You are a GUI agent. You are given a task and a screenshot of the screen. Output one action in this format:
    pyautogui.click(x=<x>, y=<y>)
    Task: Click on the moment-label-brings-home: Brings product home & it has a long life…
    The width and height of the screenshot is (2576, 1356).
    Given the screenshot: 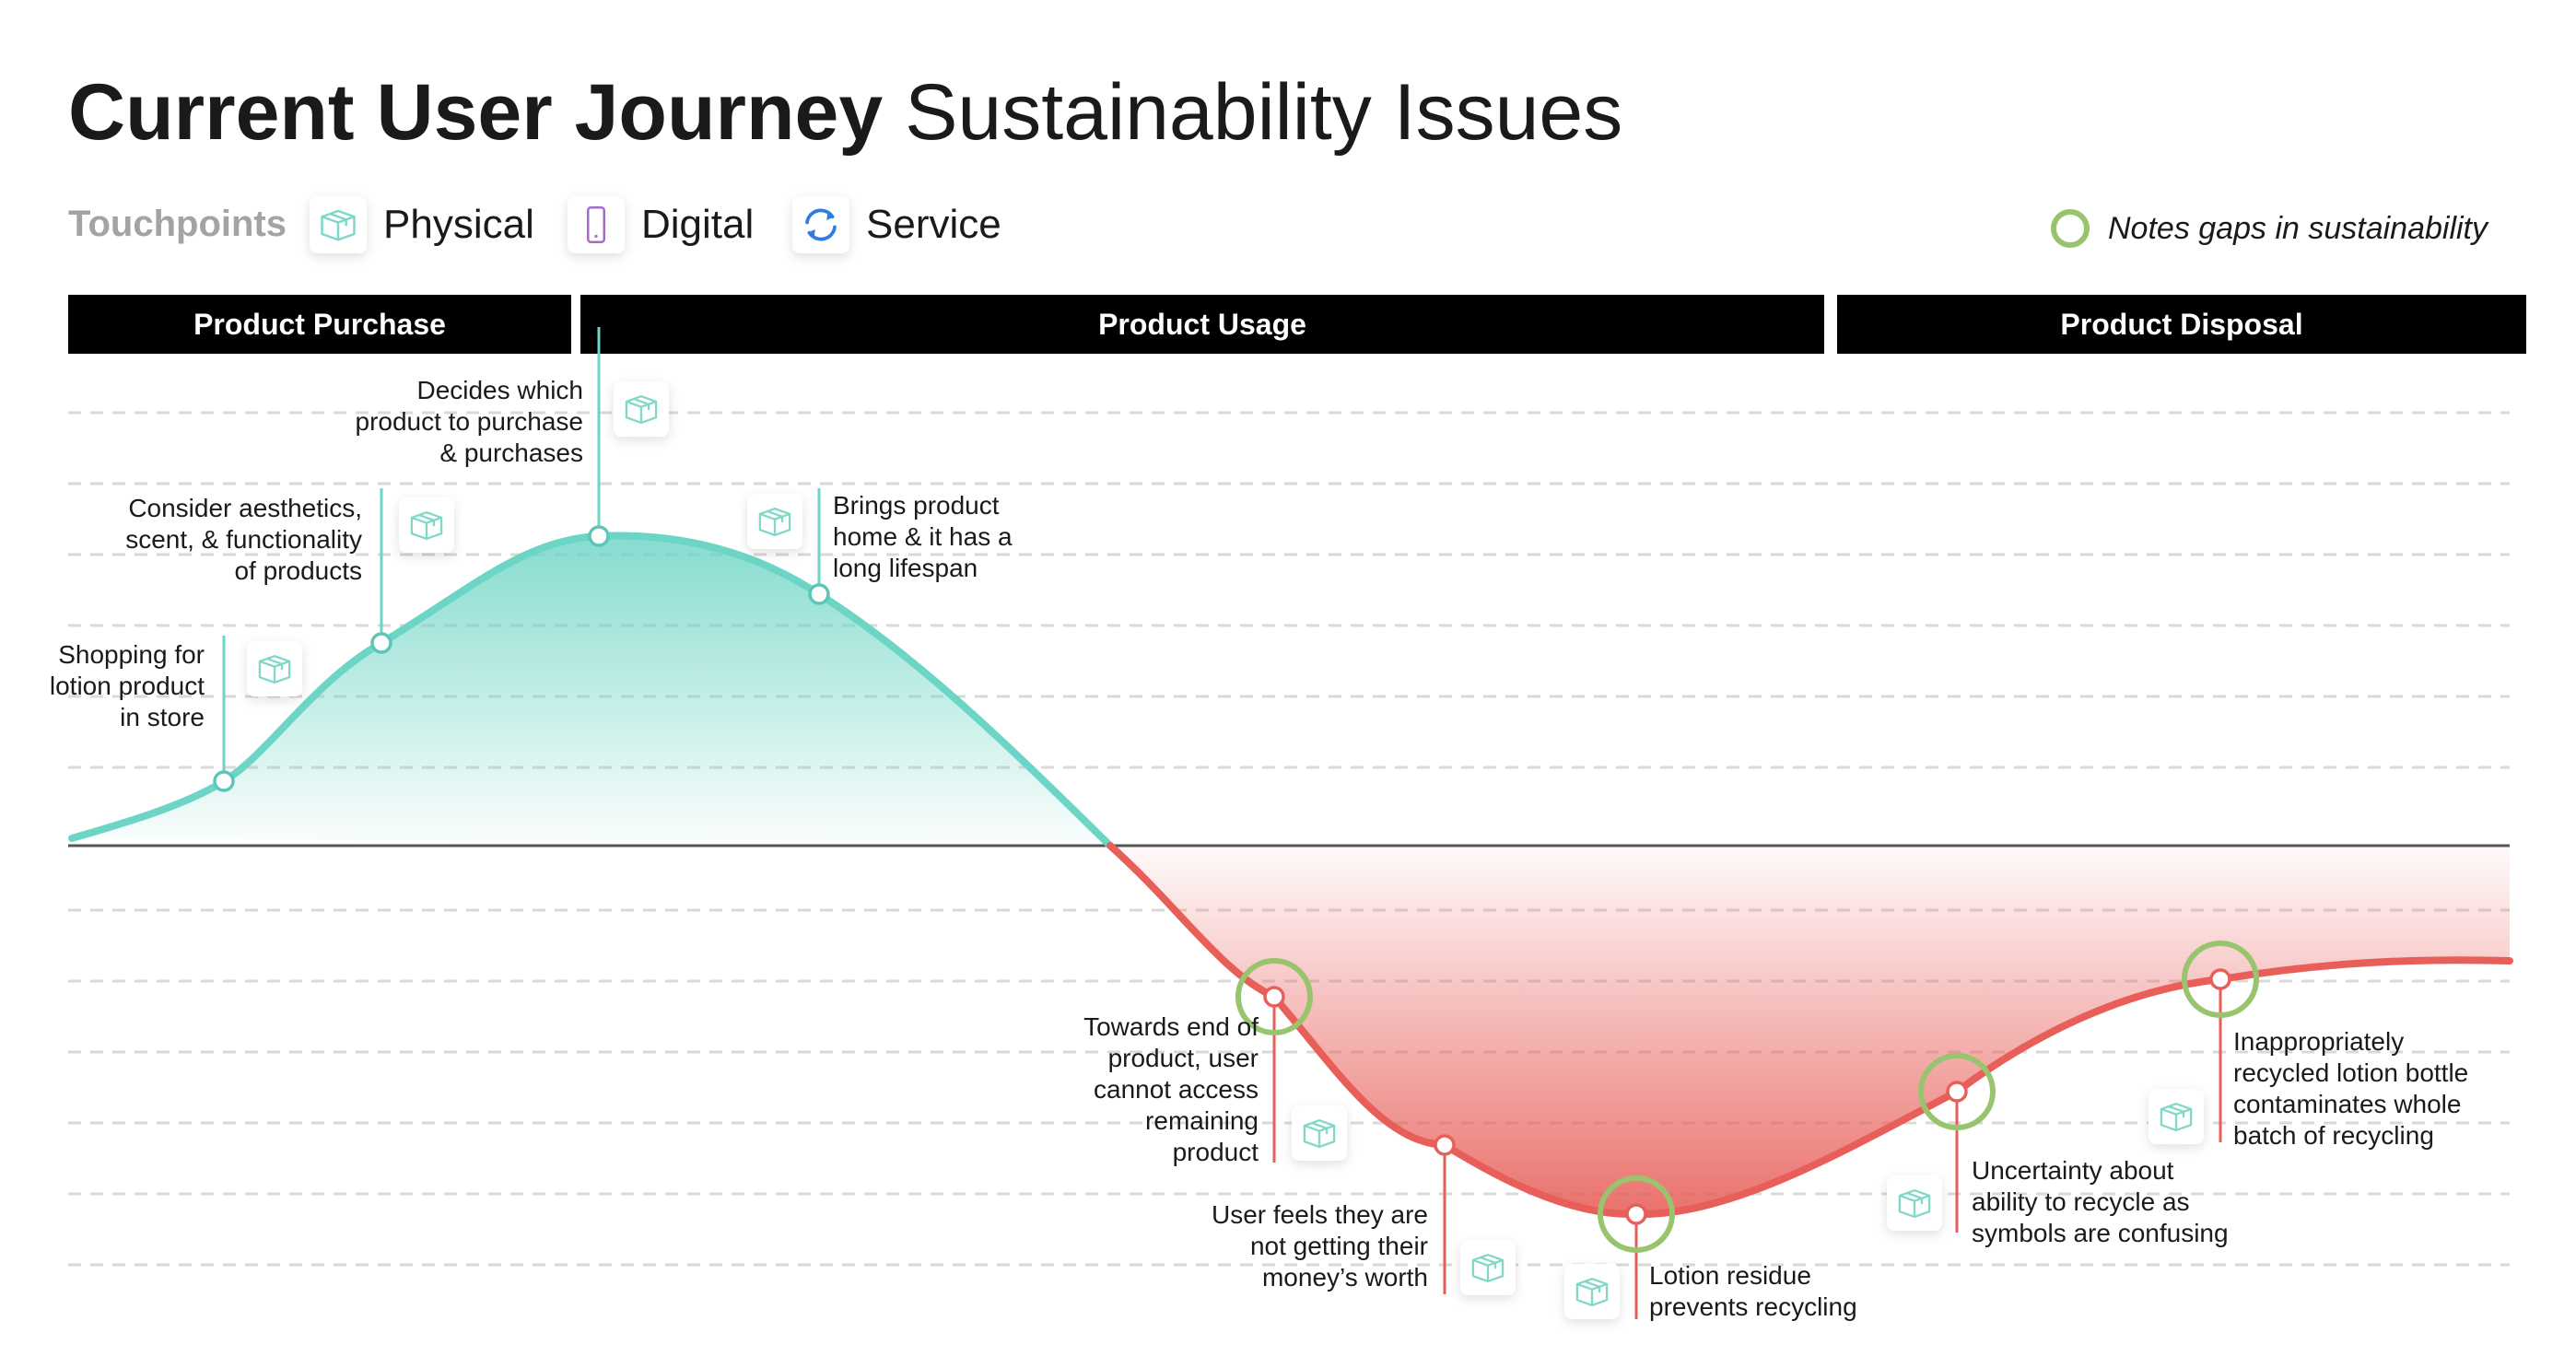 What is the action you would take?
    pyautogui.click(x=923, y=536)
    